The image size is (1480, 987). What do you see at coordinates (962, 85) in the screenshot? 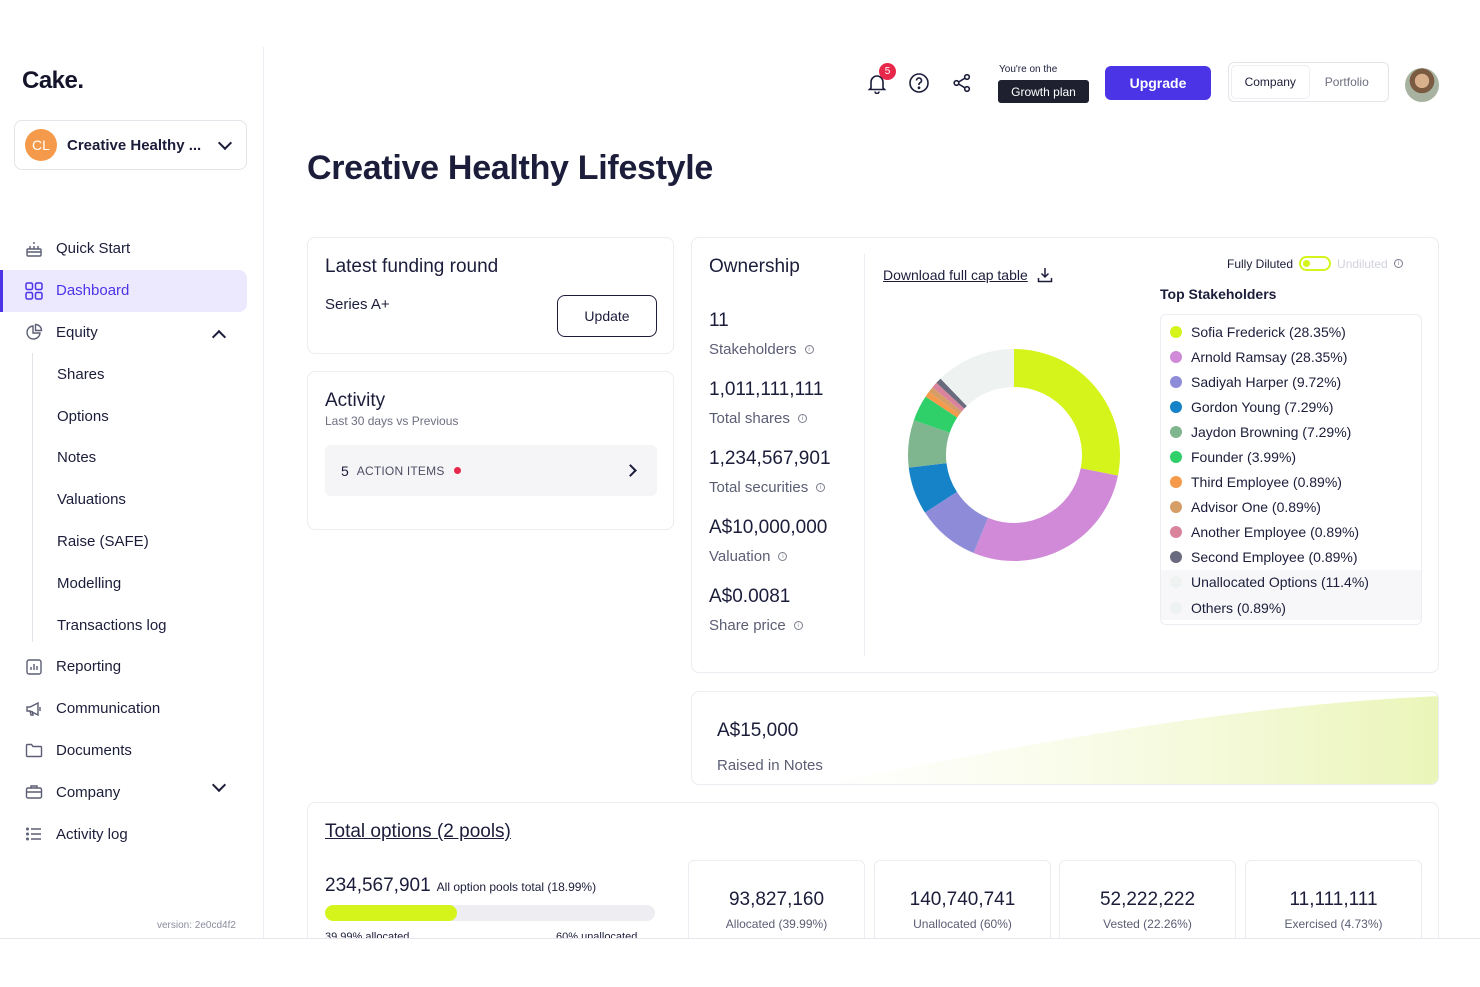
I see `share-button` at bounding box center [962, 85].